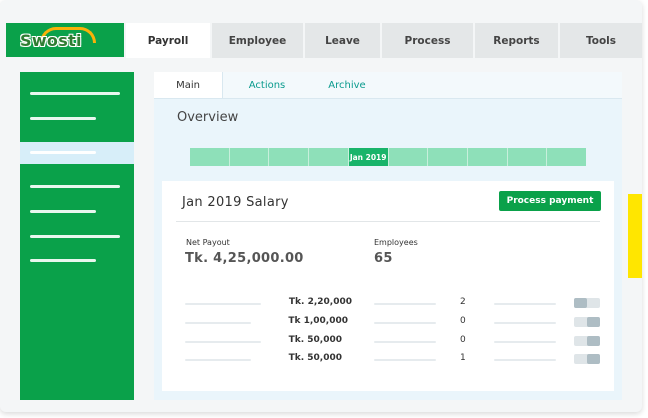  Describe the element at coordinates (601, 40) in the screenshot. I see `tab-tools: Tools` at that location.